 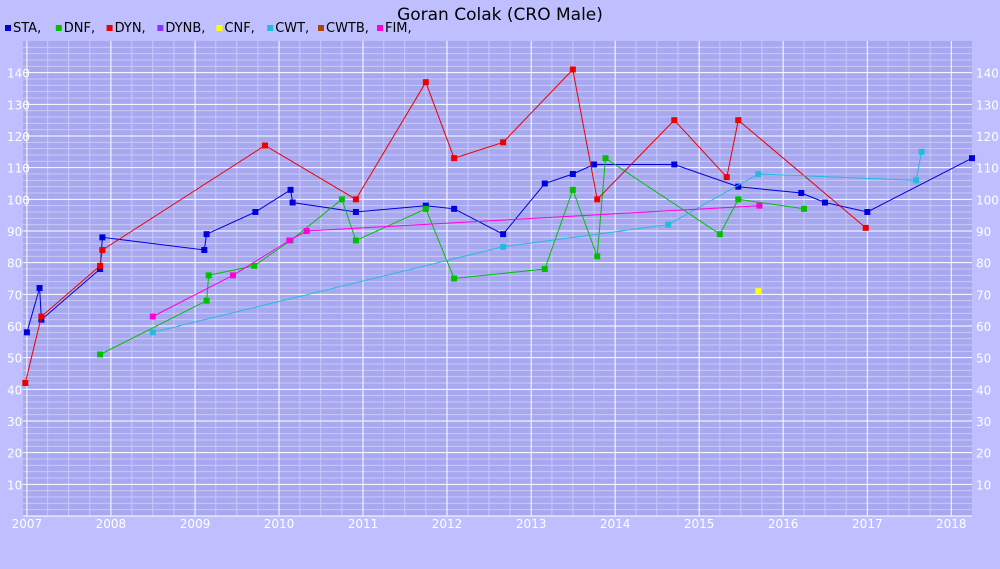 What do you see at coordinates (758, 291) in the screenshot?
I see `data-point-cnf` at bounding box center [758, 291].